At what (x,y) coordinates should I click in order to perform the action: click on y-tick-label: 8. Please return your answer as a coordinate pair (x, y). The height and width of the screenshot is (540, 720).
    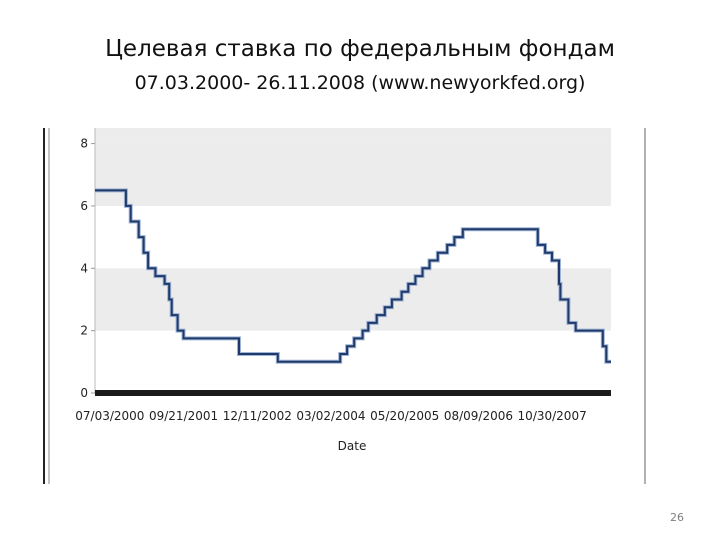
    Looking at the image, I should click on (84, 144).